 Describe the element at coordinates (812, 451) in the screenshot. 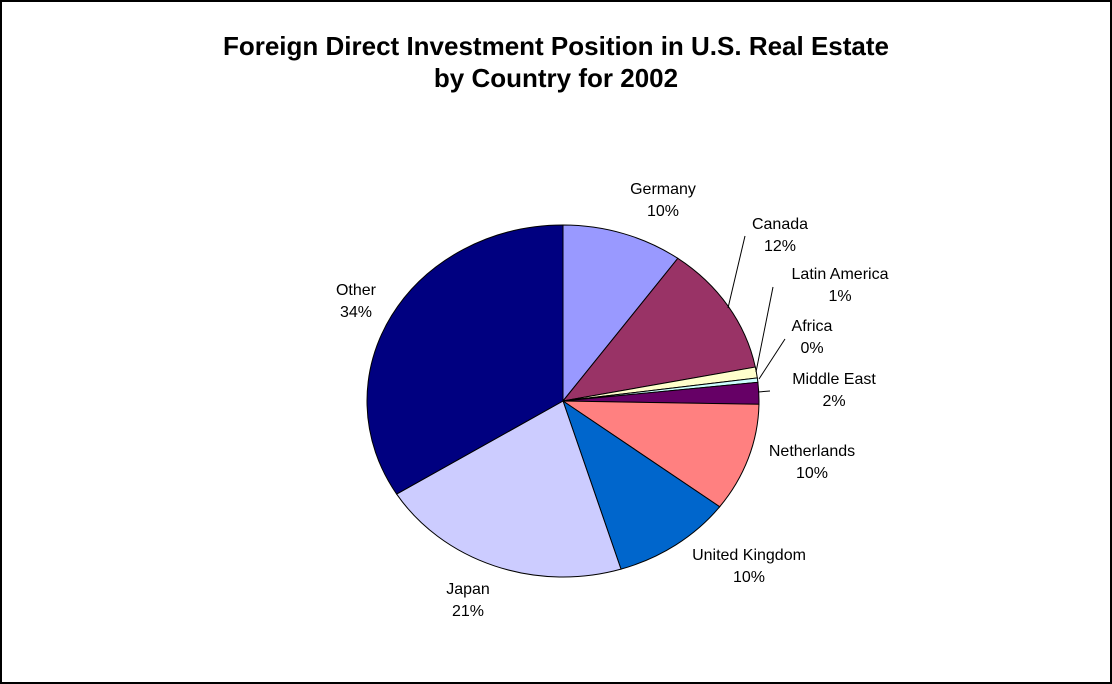

I see `slice-label: Netherlands` at that location.